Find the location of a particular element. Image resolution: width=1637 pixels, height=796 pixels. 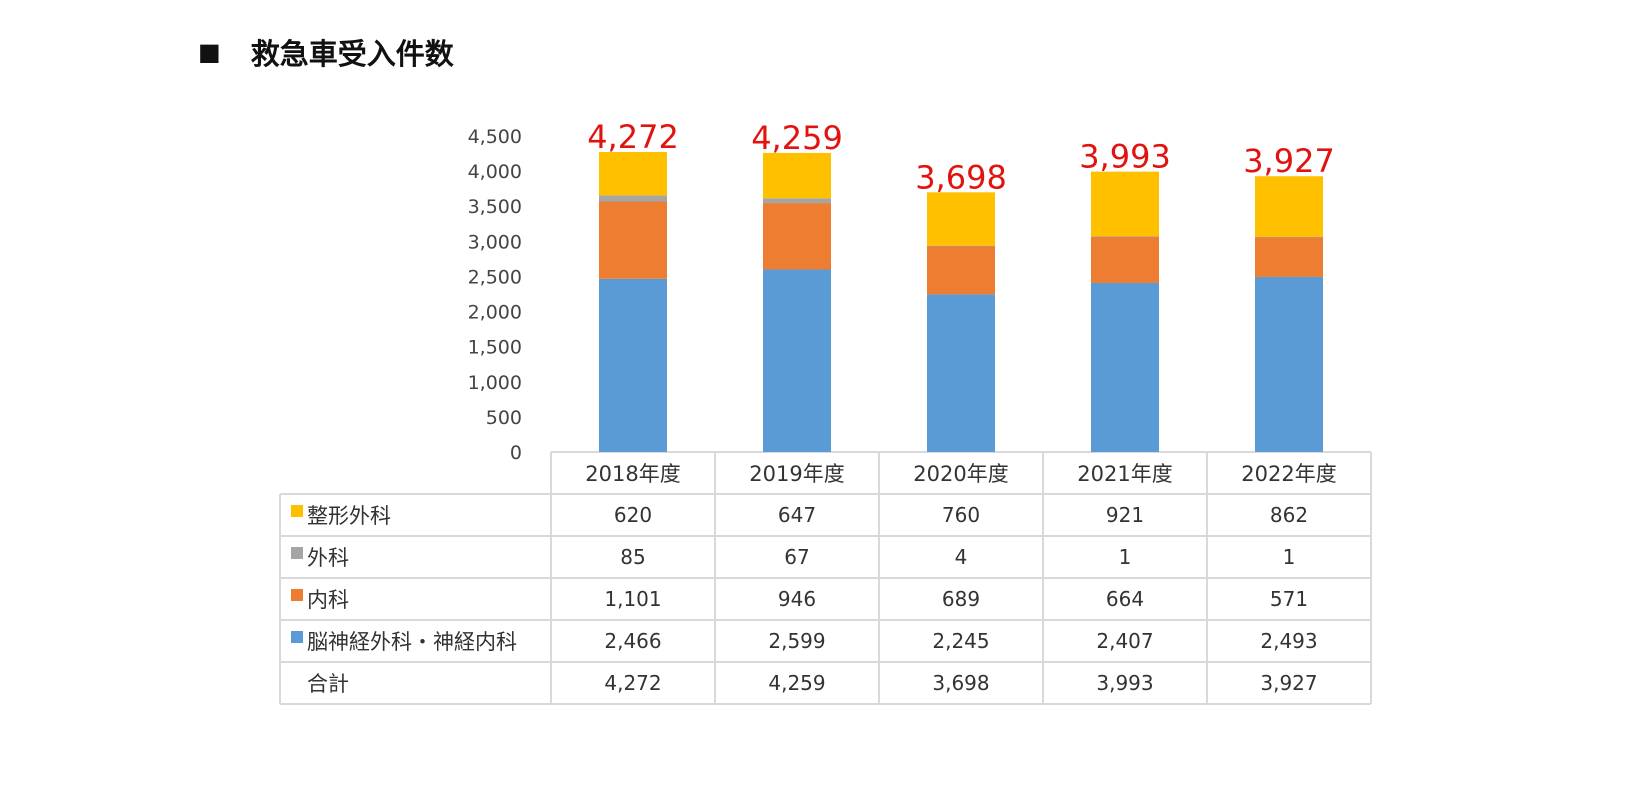

table-cell: 3,927 is located at coordinates (1288, 683).